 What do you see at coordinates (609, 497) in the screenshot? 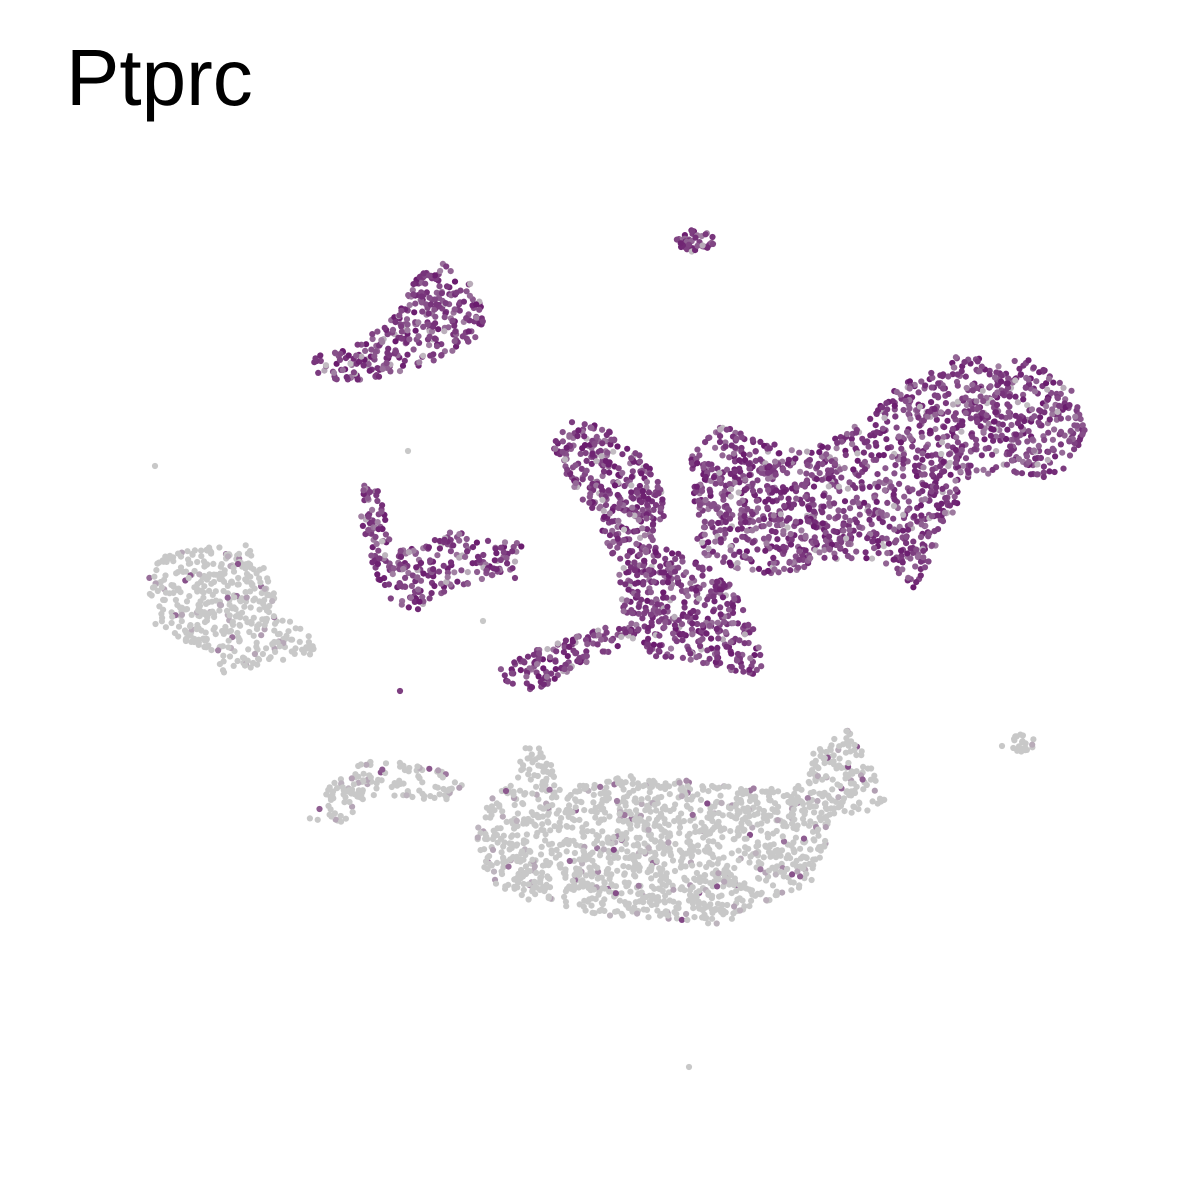
I see `cluster-myeloid-upper-arm` at bounding box center [609, 497].